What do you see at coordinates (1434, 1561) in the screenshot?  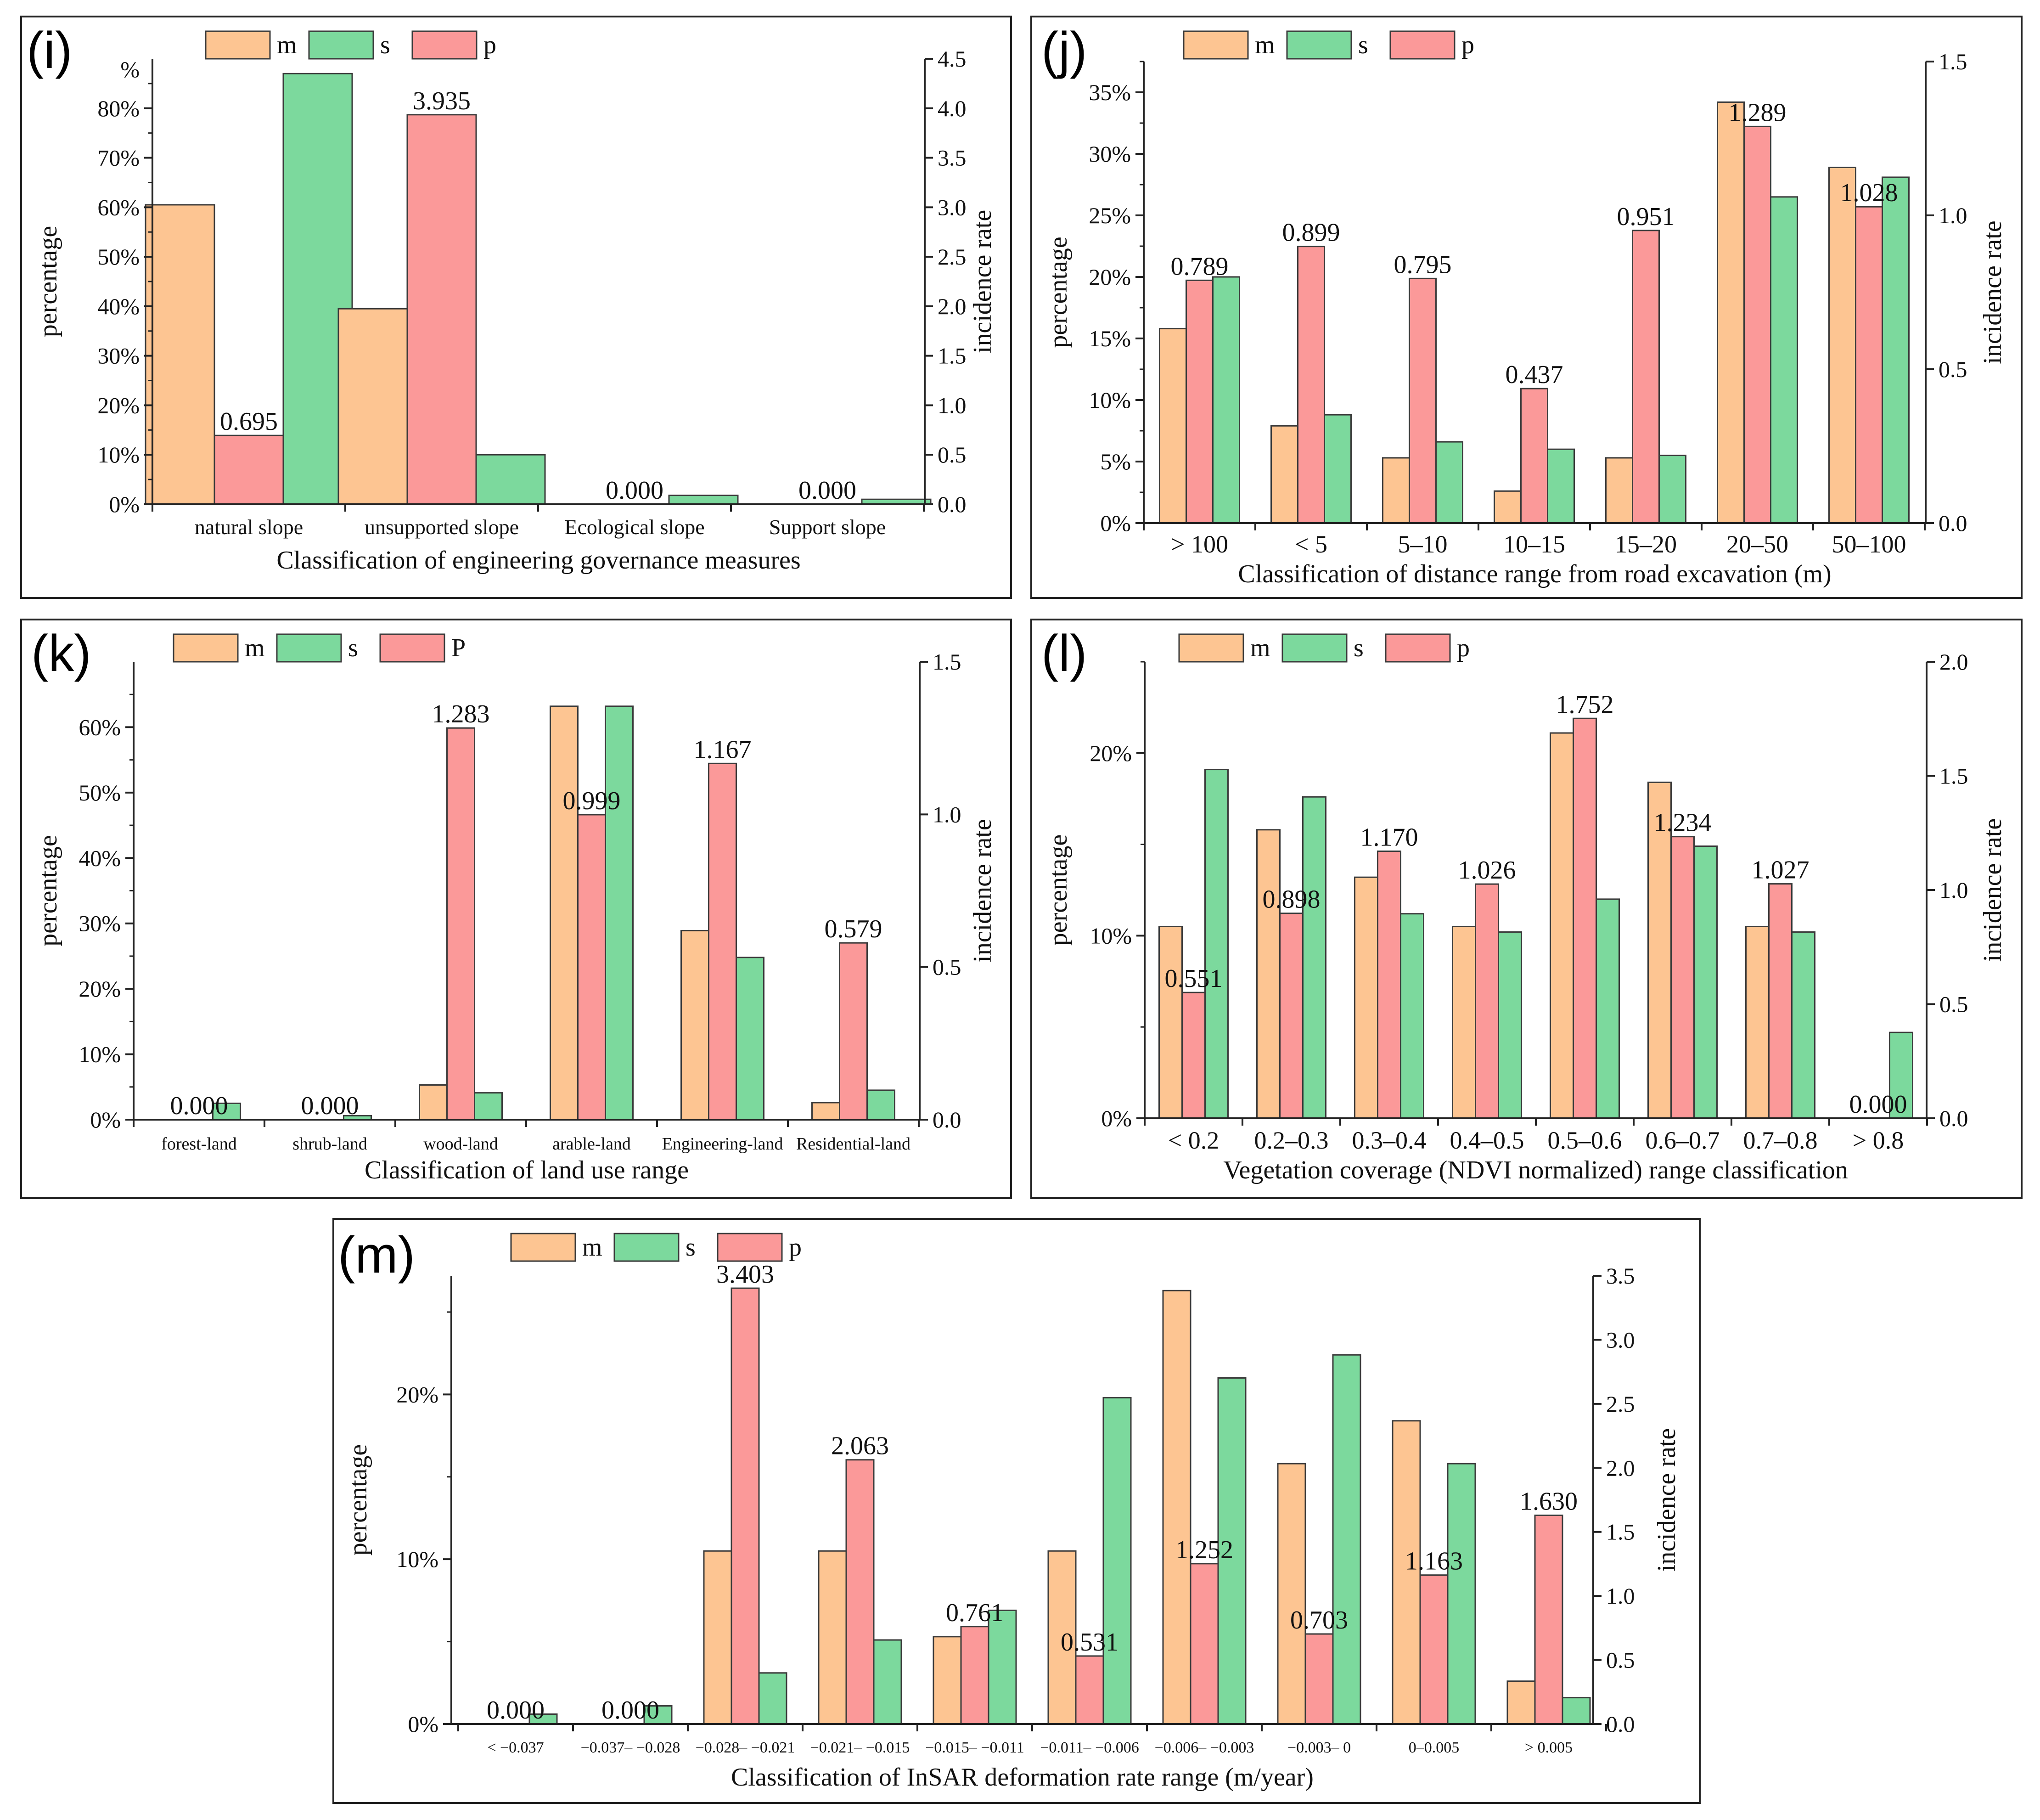 I see `data-label-p: 1.163` at bounding box center [1434, 1561].